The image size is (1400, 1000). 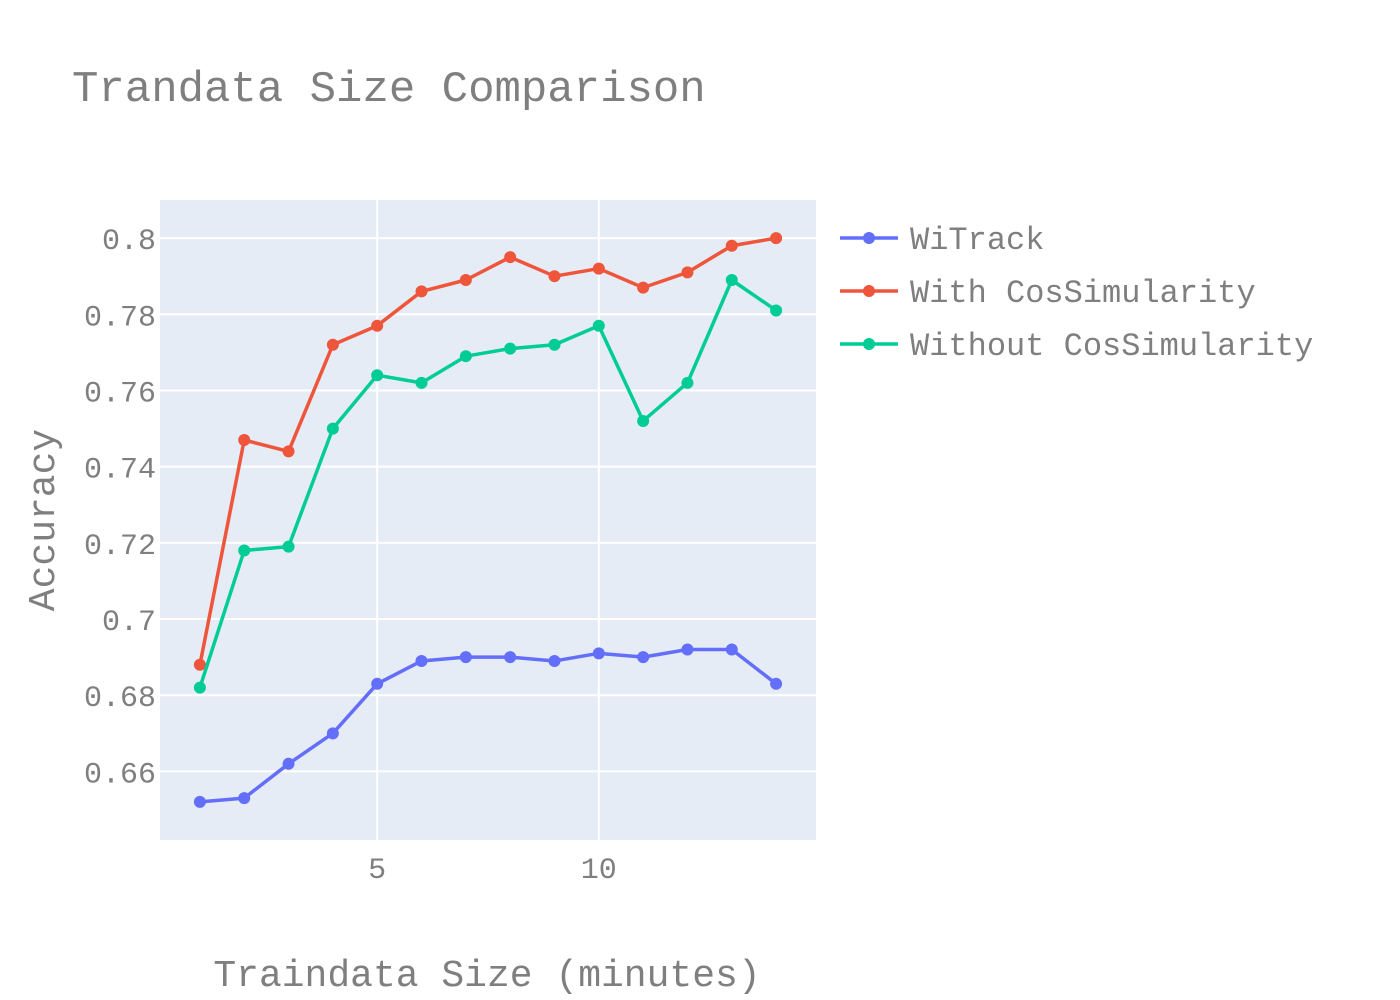 I want to click on y-tick-label: 0.78, so click(x=120, y=318).